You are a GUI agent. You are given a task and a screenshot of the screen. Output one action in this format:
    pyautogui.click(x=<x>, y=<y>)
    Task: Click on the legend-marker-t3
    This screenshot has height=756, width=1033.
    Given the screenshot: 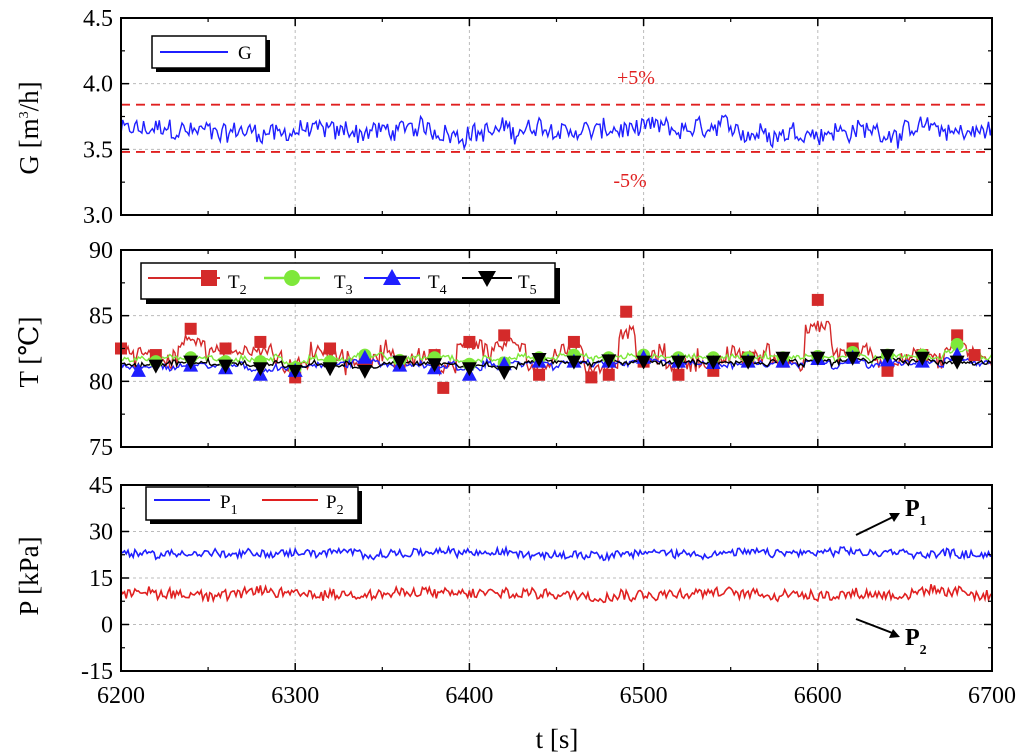 What is the action you would take?
    pyautogui.click(x=292, y=278)
    